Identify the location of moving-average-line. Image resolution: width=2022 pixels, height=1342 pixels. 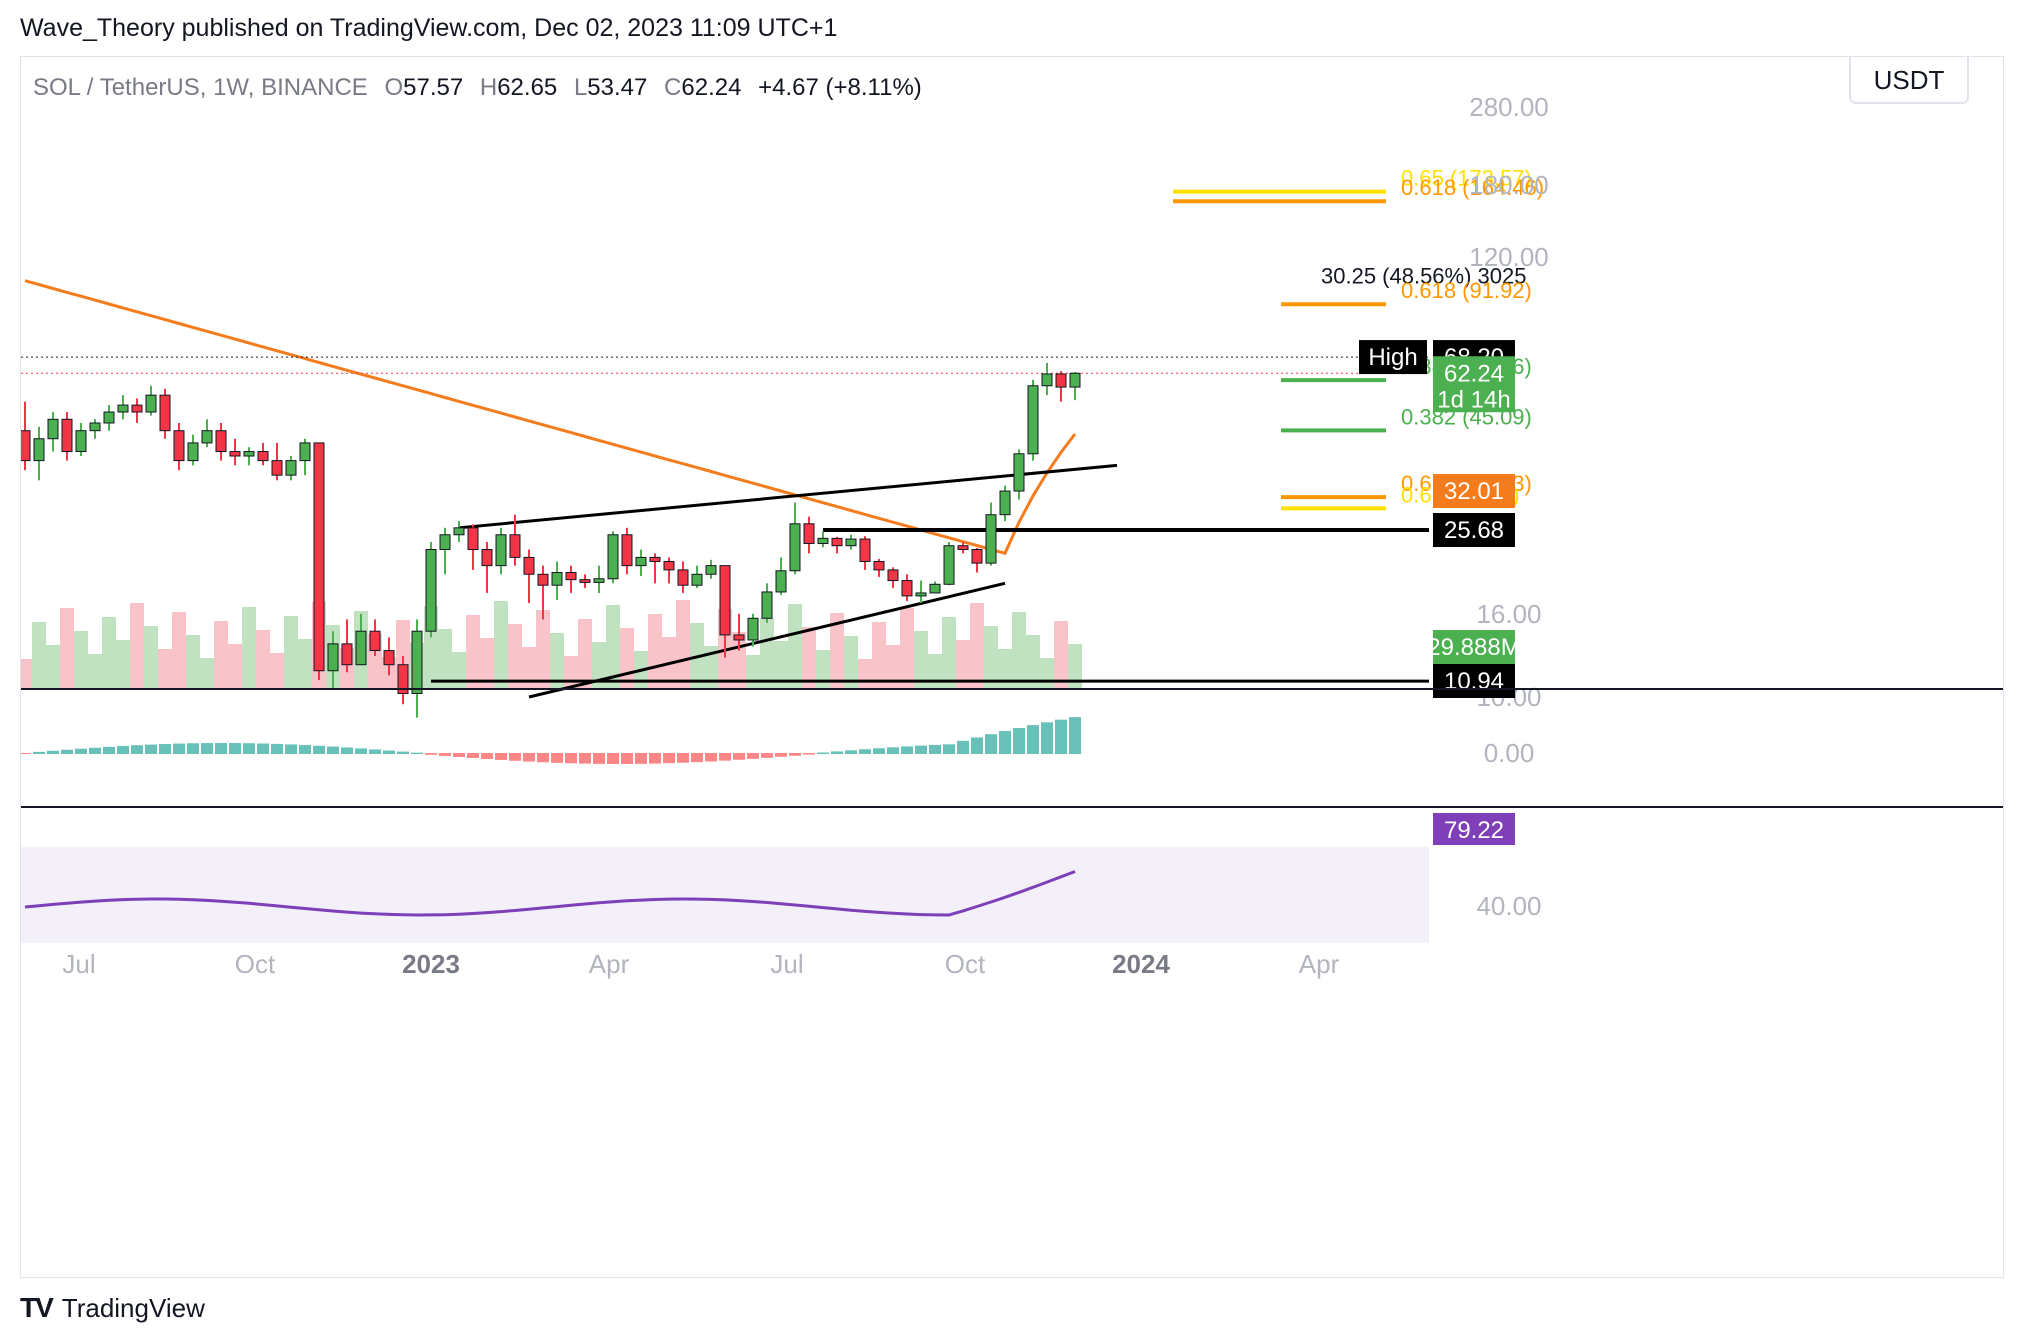
(550, 417).